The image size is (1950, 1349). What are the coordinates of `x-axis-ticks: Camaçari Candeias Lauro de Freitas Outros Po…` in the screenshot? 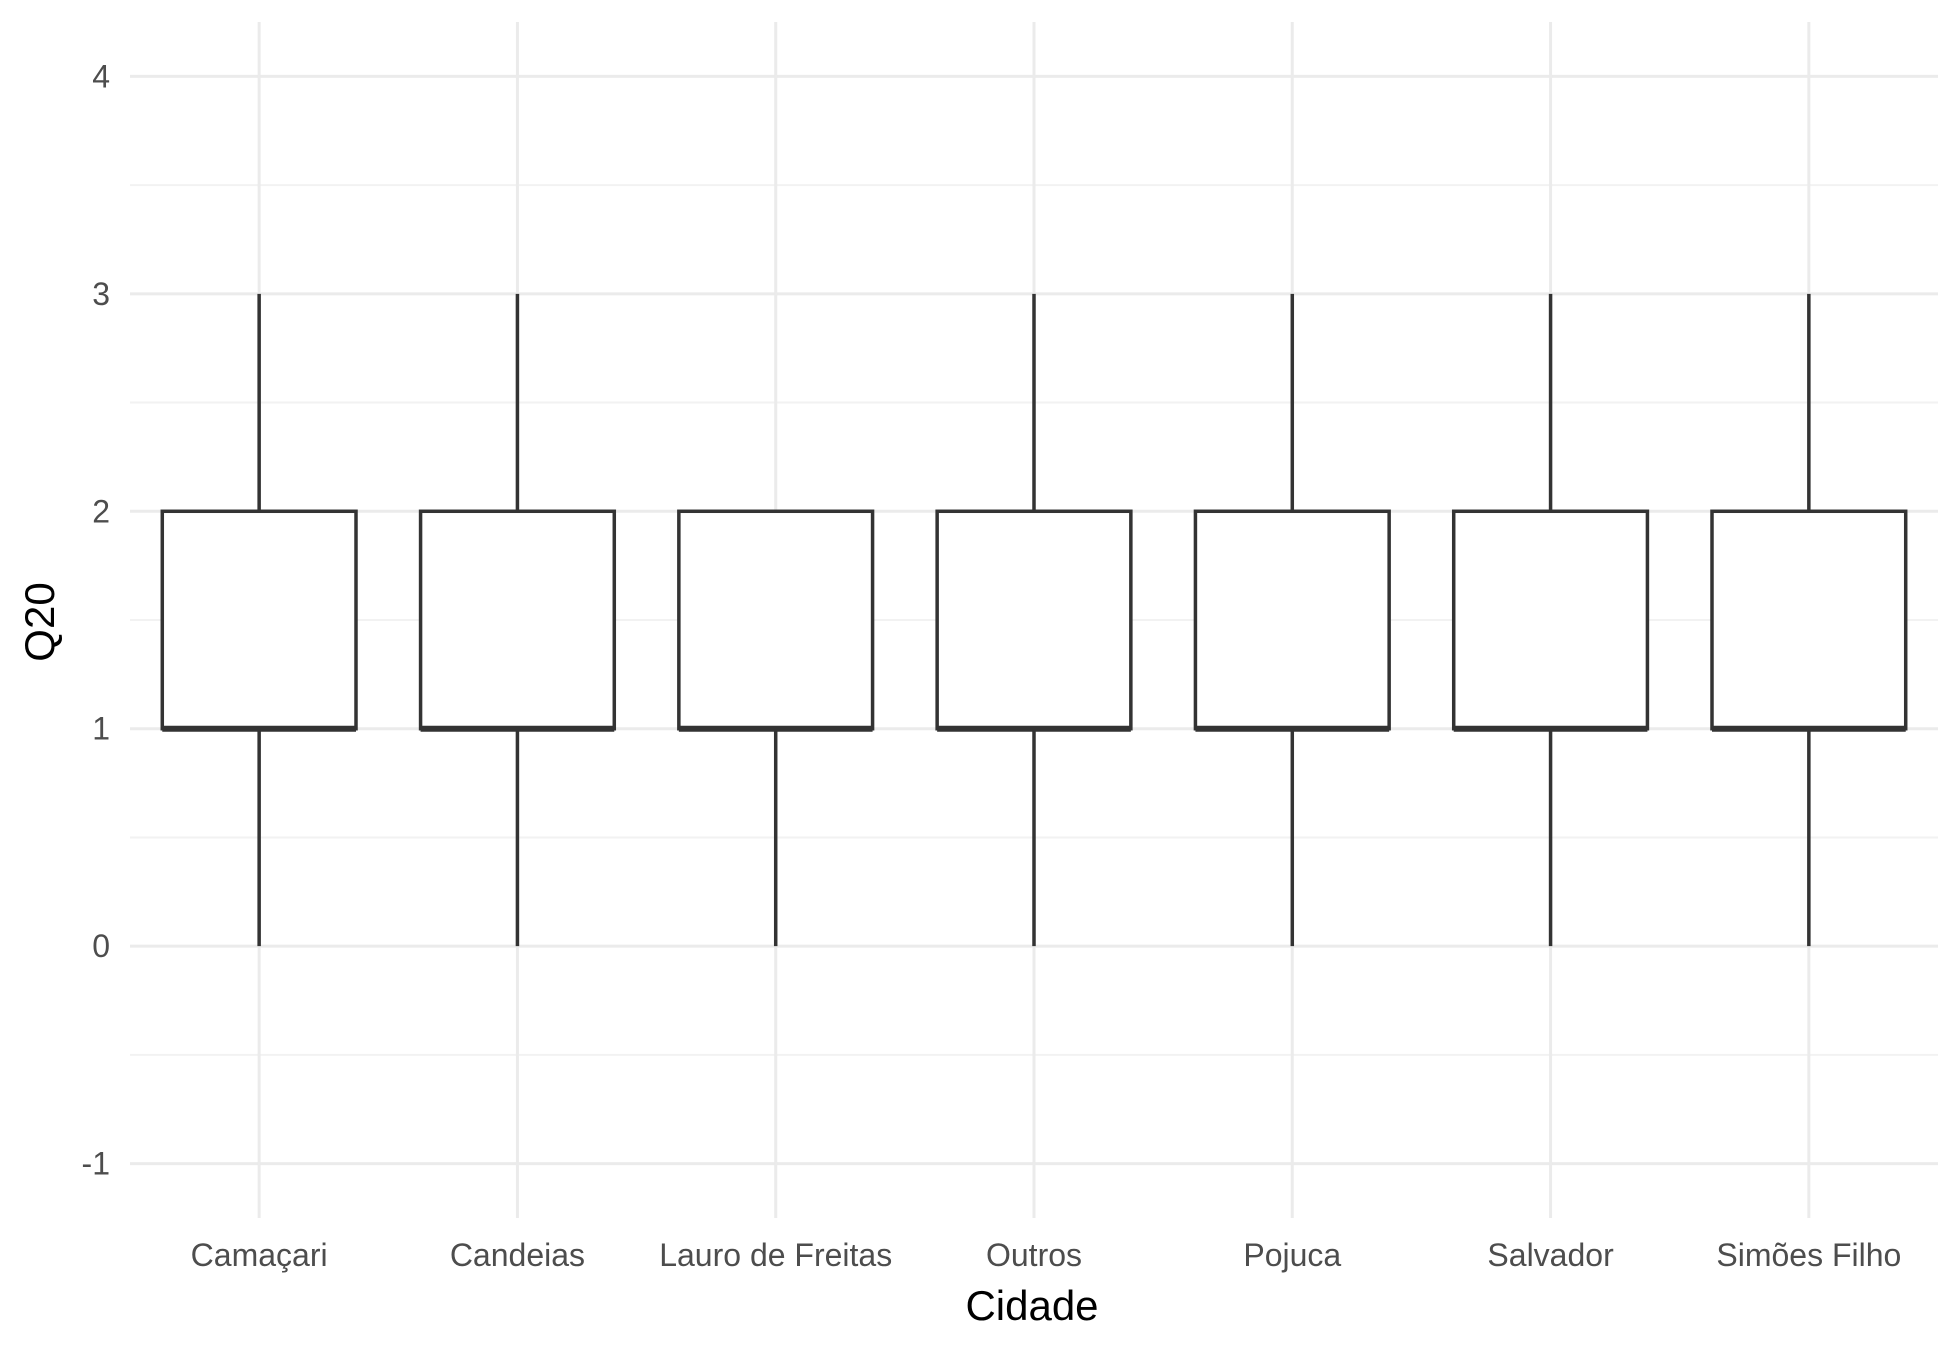 It's located at (1046, 1255).